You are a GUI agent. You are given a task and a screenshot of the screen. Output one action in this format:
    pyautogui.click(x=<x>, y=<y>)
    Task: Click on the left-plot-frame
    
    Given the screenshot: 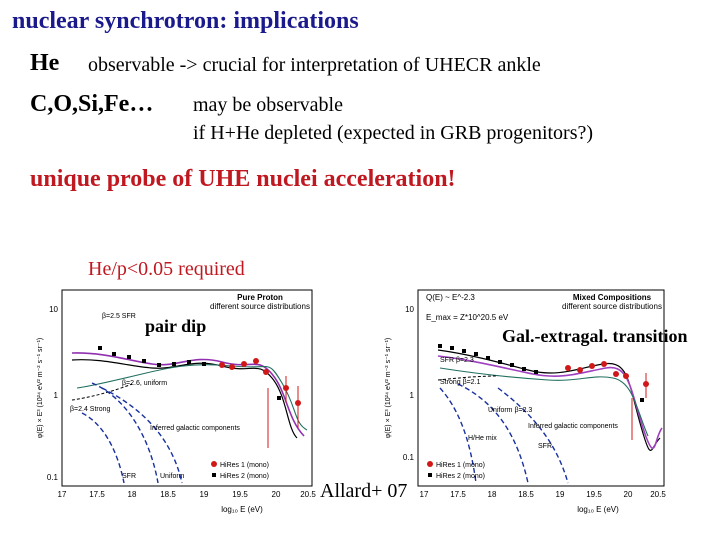 What is the action you would take?
    pyautogui.click(x=187, y=388)
    